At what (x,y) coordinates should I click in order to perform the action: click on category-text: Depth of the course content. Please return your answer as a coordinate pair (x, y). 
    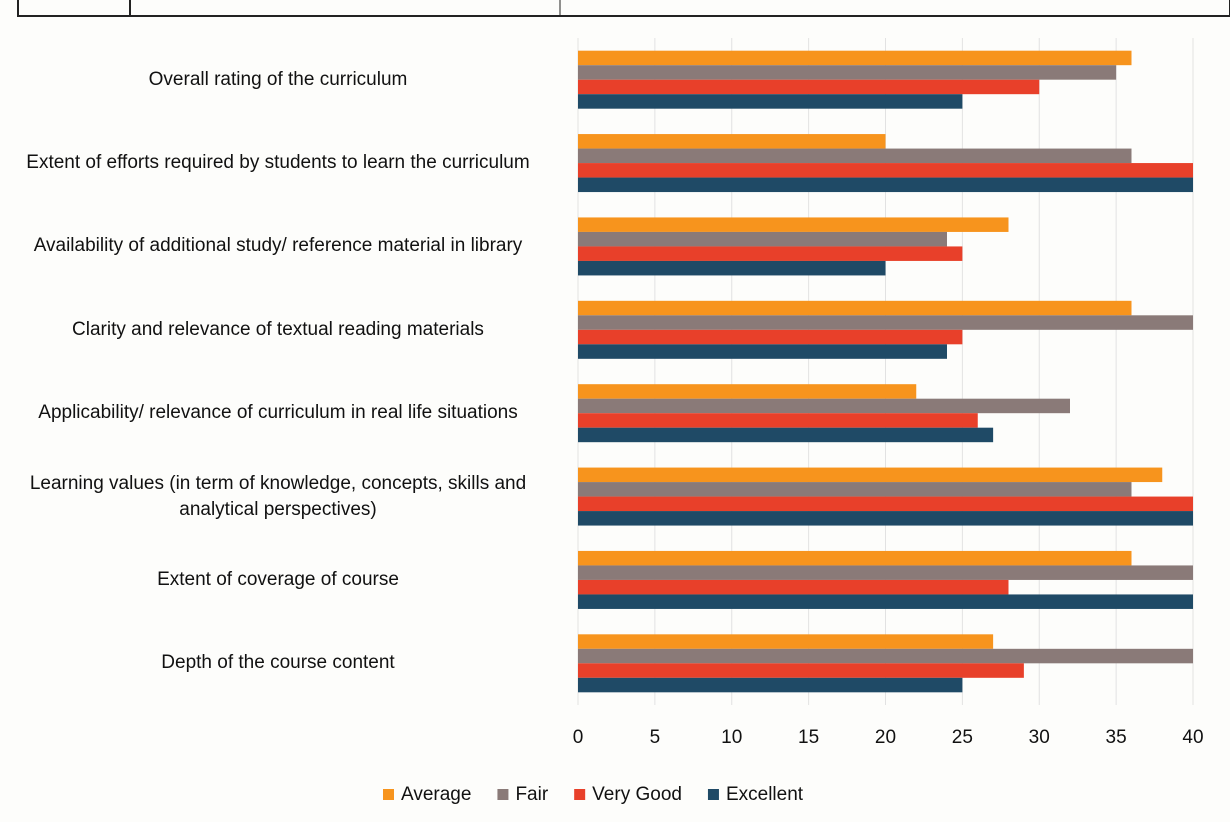
    Looking at the image, I should click on (278, 663).